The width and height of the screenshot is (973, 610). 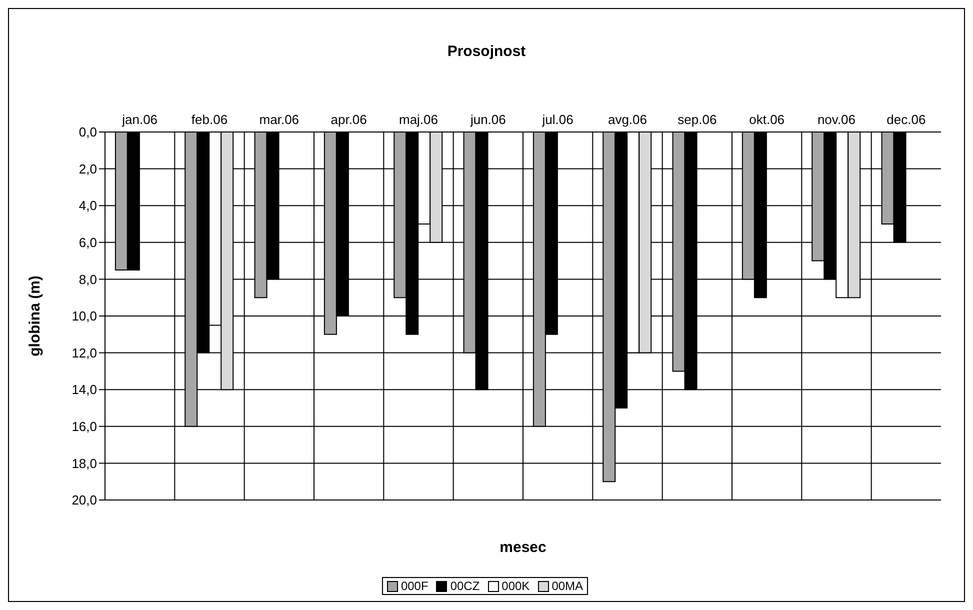 I want to click on legend-label: 000F, so click(x=414, y=586).